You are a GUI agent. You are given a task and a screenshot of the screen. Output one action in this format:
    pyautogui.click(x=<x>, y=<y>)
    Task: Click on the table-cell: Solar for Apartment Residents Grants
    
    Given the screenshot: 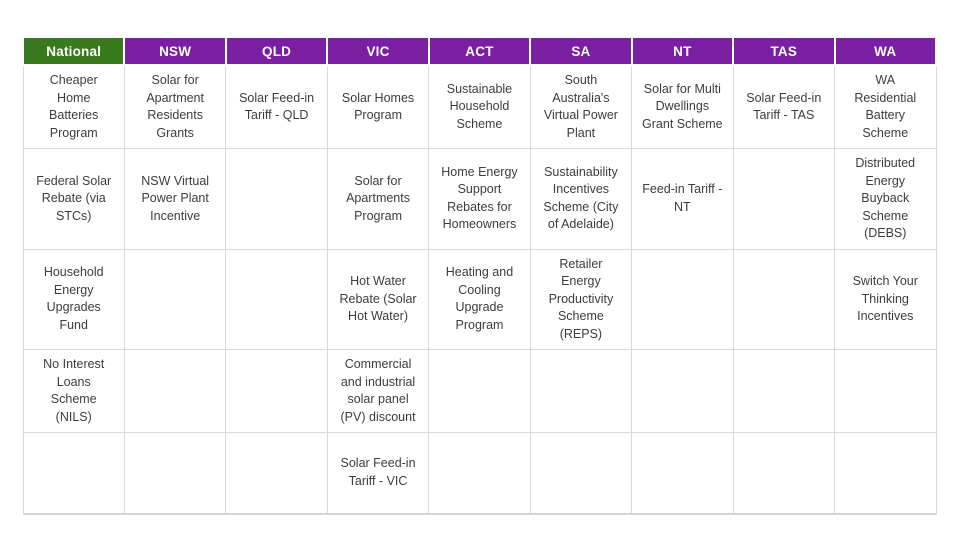 What is the action you would take?
    pyautogui.click(x=175, y=106)
    